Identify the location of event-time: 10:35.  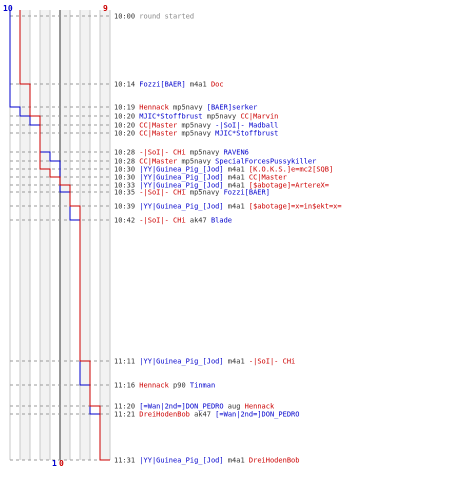
(126, 193).